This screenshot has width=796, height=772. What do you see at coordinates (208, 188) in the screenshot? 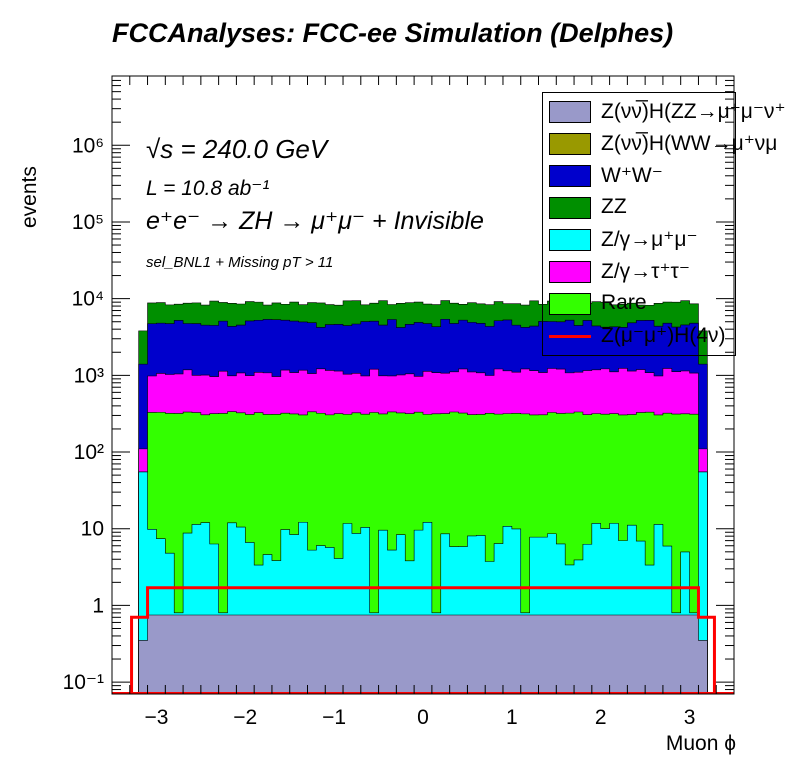
I see `annotation-lumi: L = 10.8 ab⁻¹` at bounding box center [208, 188].